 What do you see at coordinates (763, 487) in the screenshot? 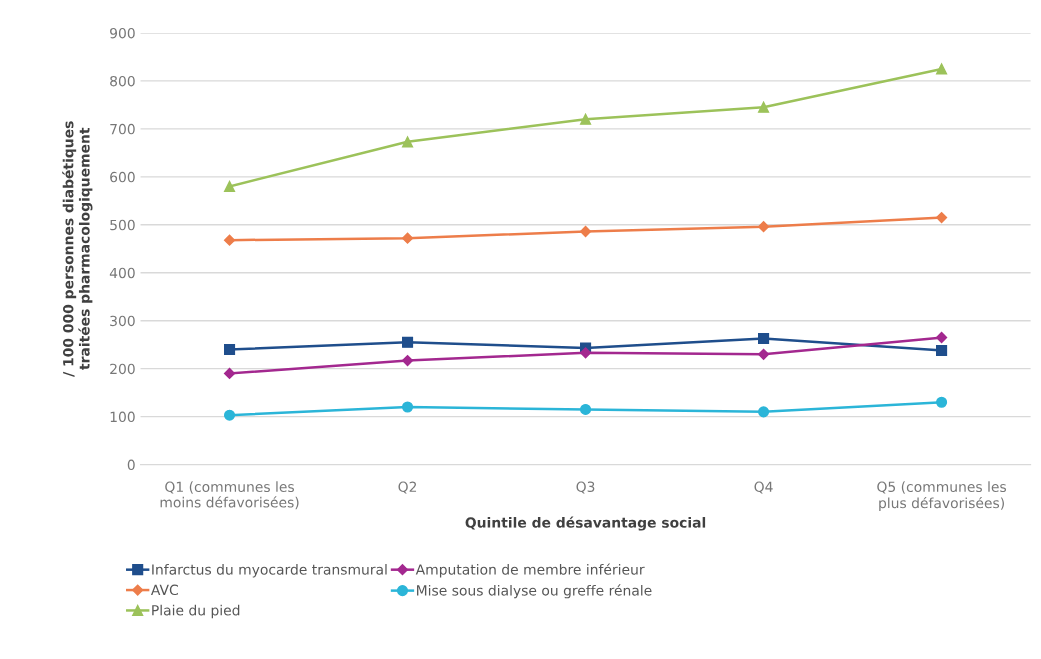
I see `x-tick-label: Q4` at bounding box center [763, 487].